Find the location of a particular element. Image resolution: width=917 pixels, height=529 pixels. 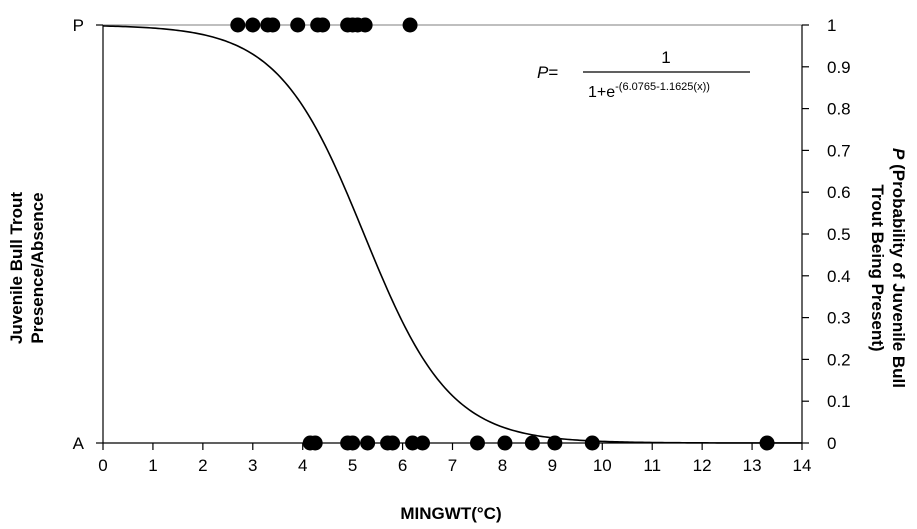

x-ticks: 0 1 2 3 4 5 6 7 8 9 10 11 12 13 14 is located at coordinates (454, 459).